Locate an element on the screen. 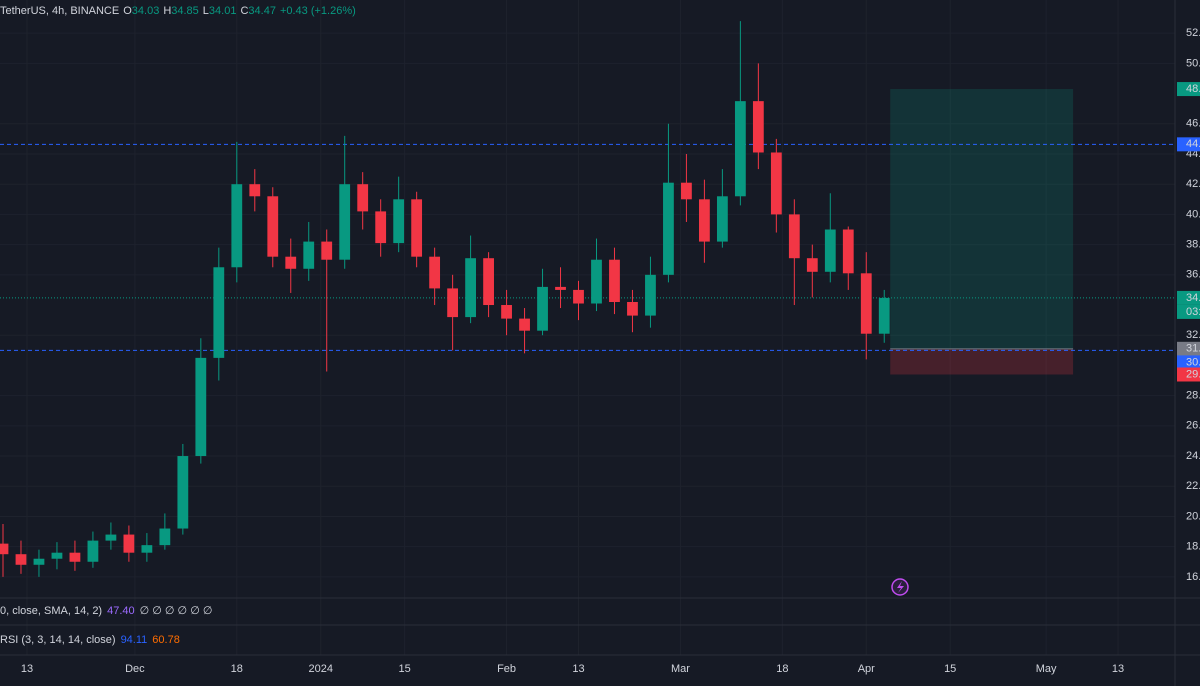  y-tick-label: 38. is located at coordinates (1193, 245).